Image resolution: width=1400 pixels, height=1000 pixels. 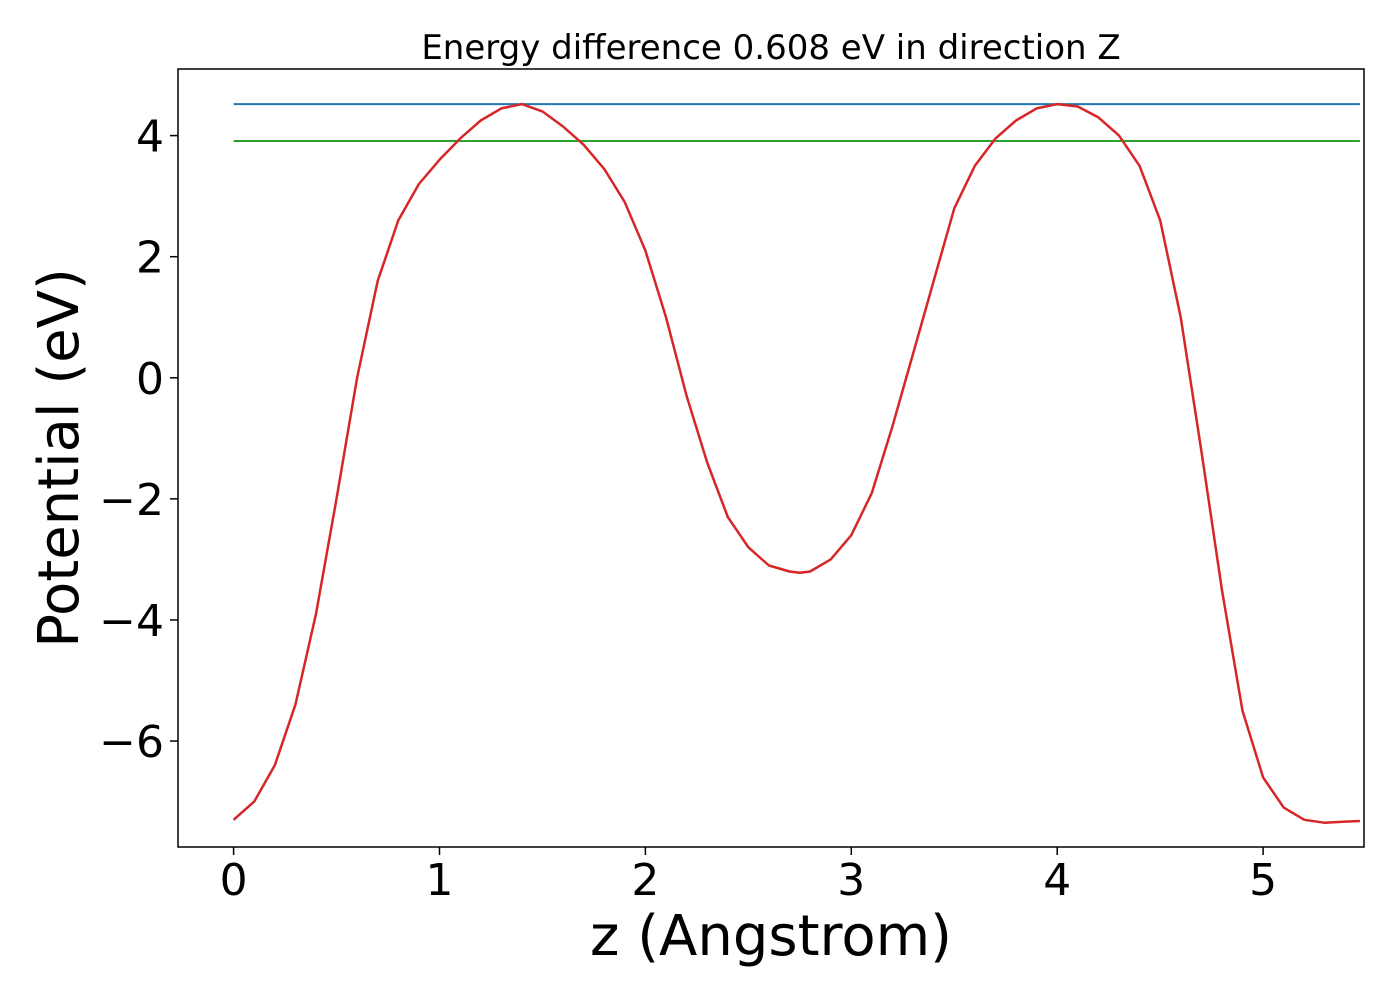 I want to click on x-tick-label: 0, so click(x=234, y=880).